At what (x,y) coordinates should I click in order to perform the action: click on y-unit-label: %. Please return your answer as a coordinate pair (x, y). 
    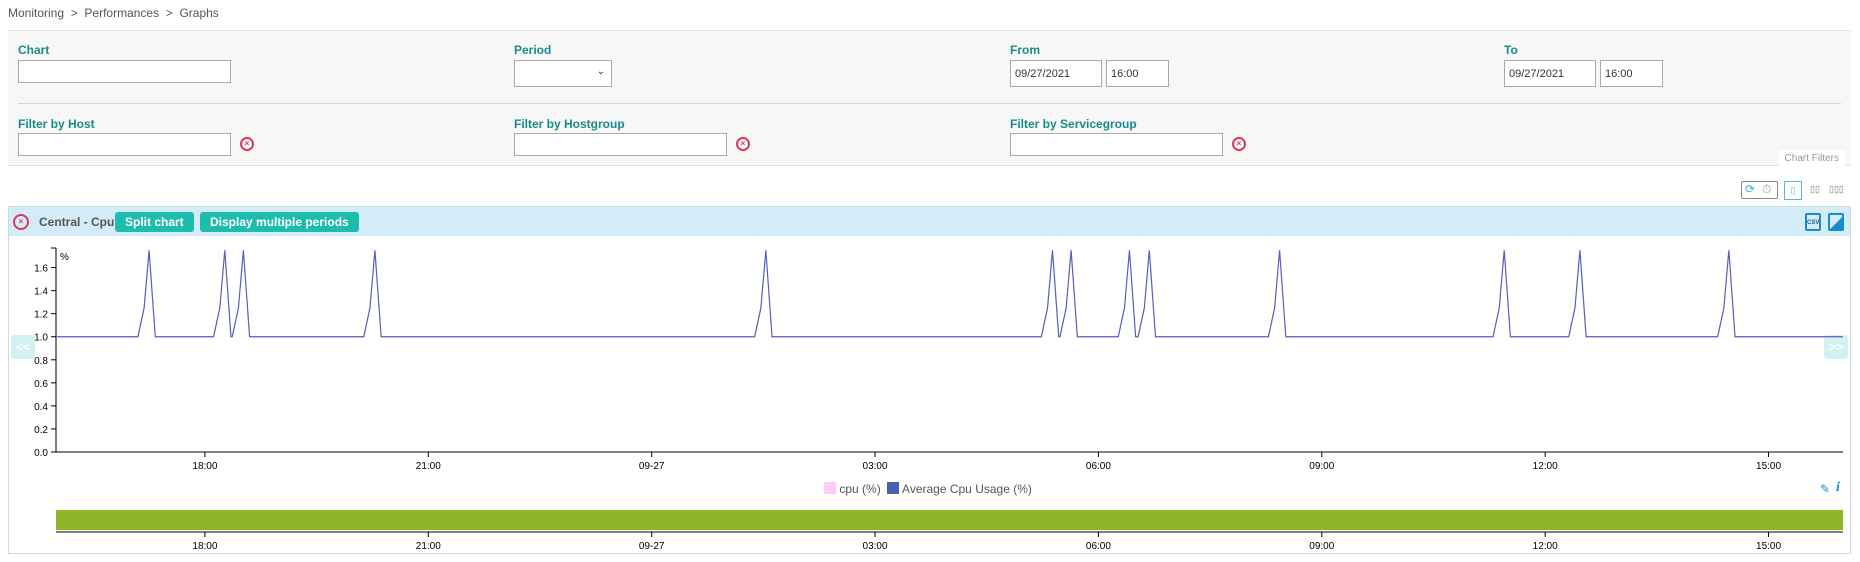
    Looking at the image, I should click on (64, 257).